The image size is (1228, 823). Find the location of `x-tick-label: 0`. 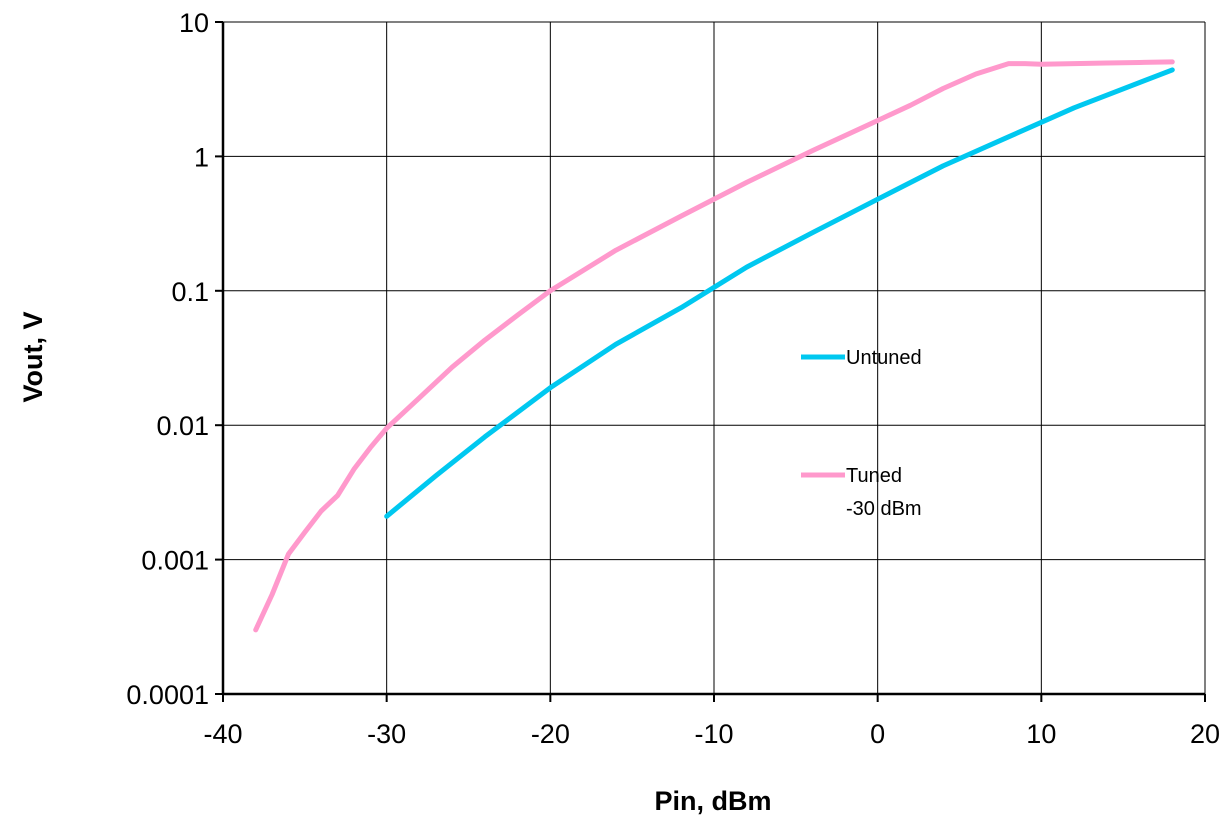

x-tick-label: 0 is located at coordinates (877, 734).